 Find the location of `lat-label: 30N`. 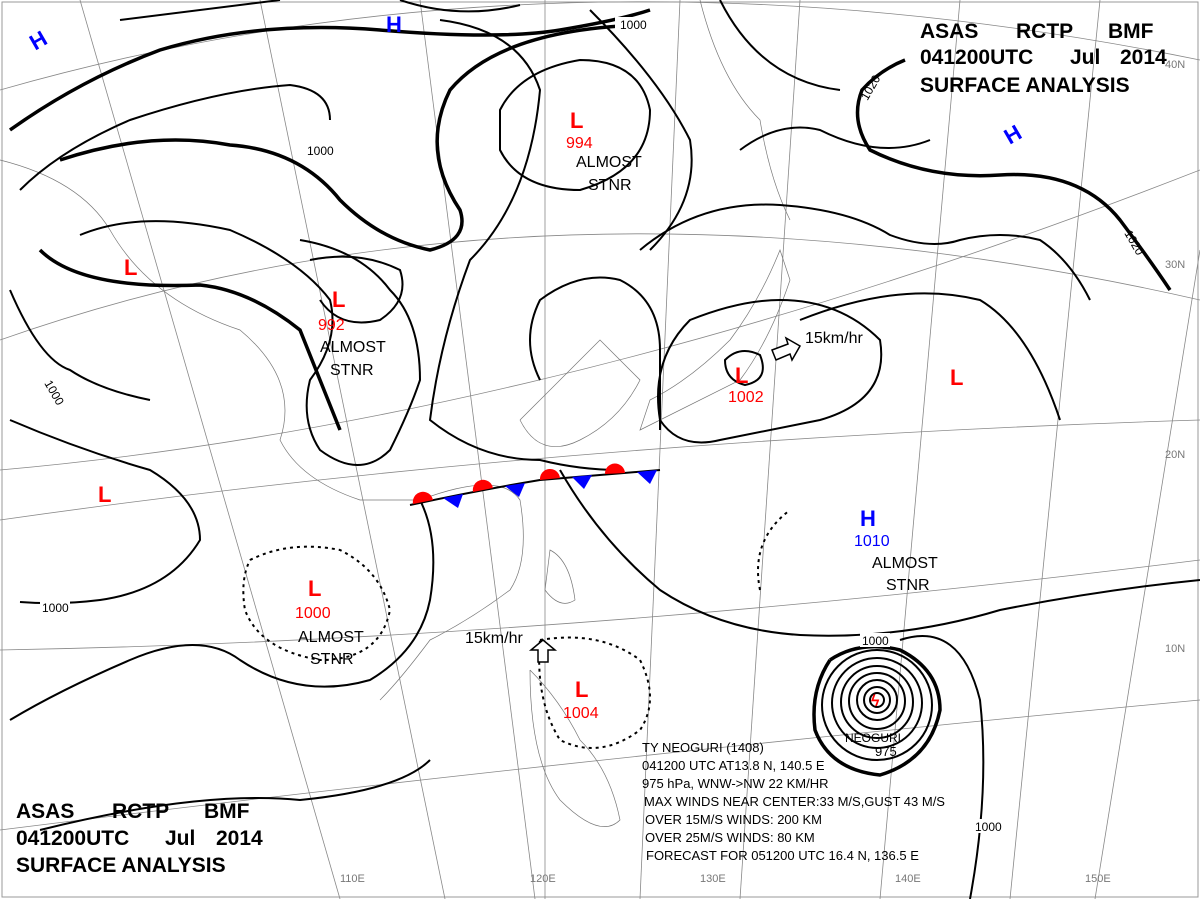

lat-label: 30N is located at coordinates (1175, 265).